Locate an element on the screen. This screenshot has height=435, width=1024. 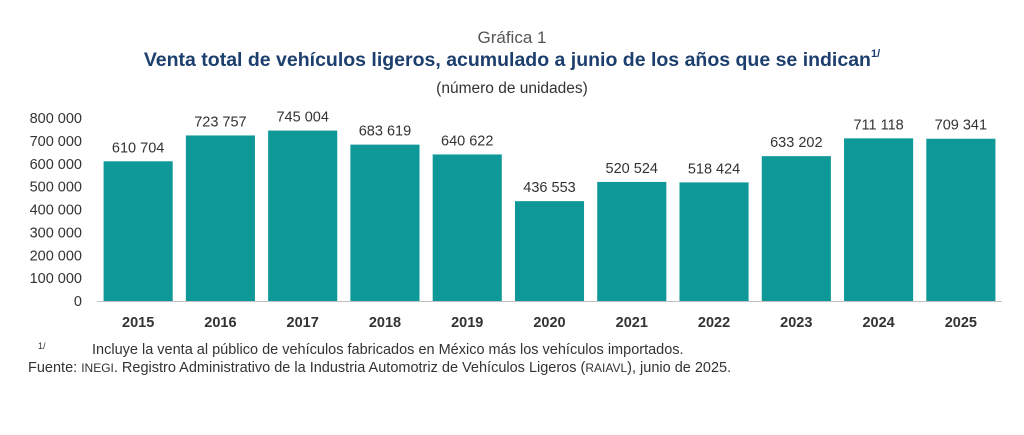
data-label: 711 118 is located at coordinates (878, 125).